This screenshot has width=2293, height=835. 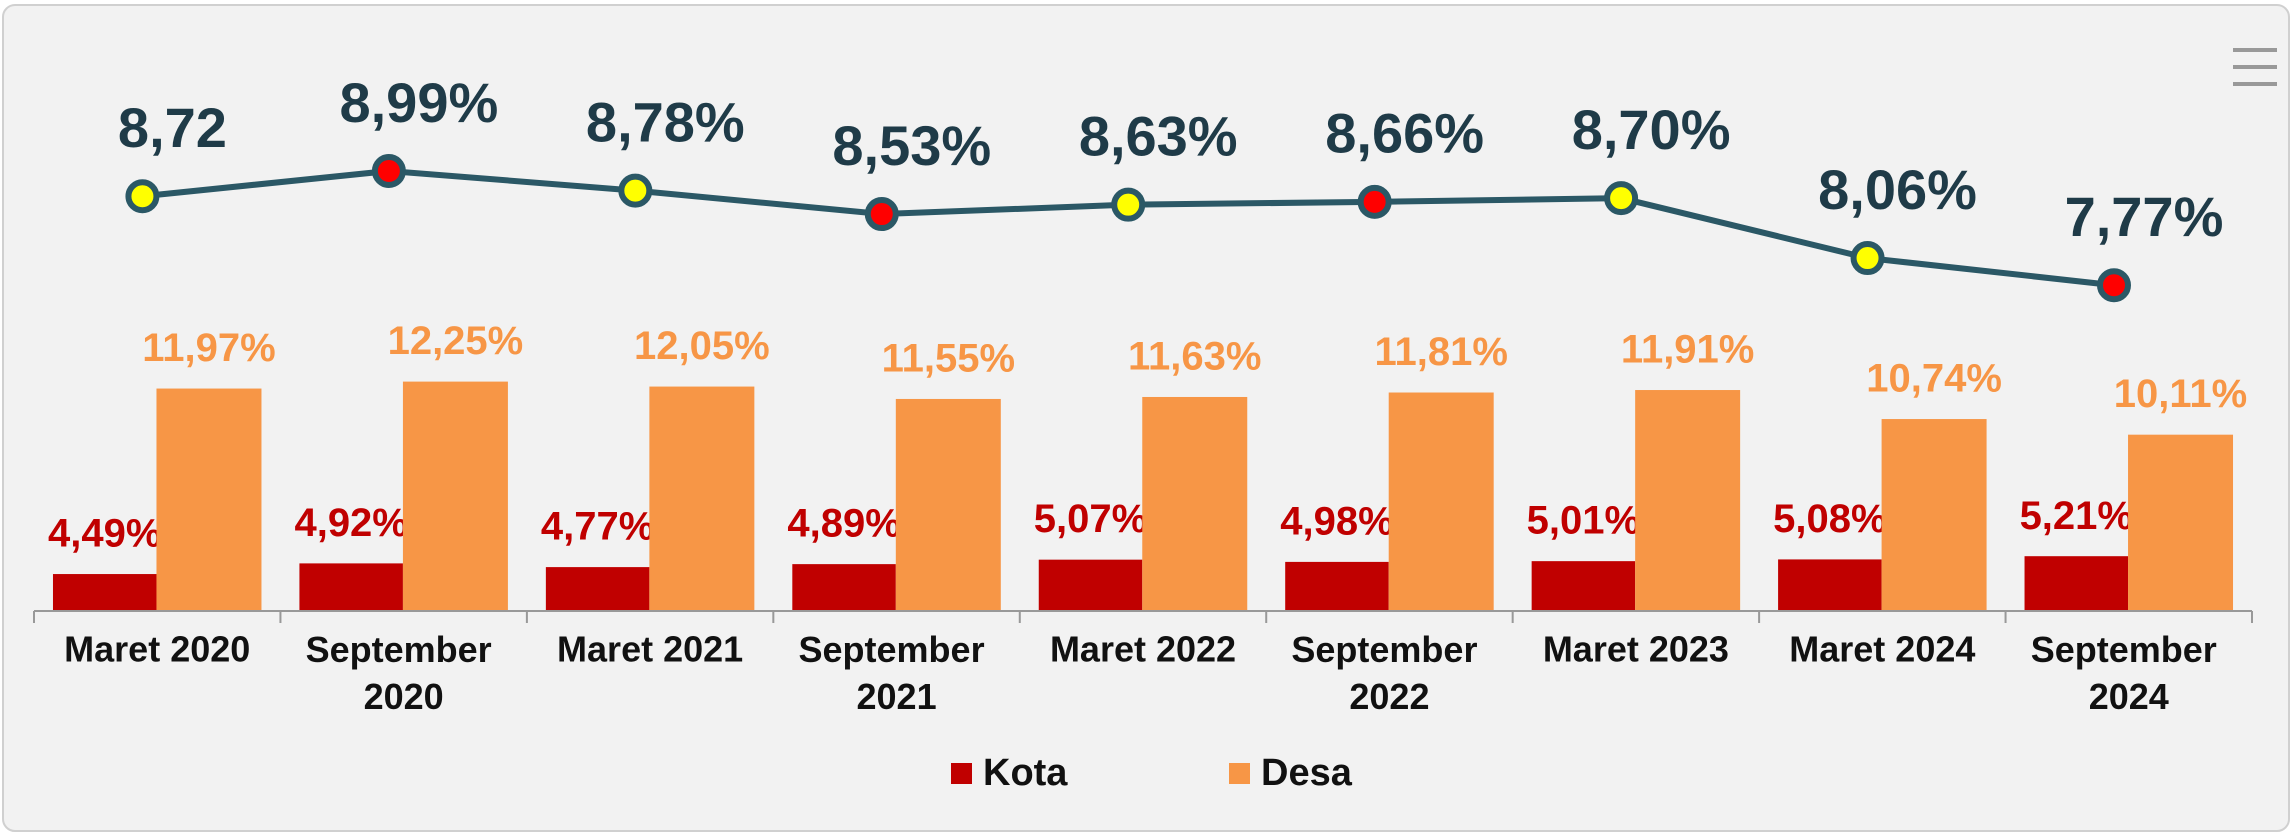 What do you see at coordinates (1651, 129) in the screenshot?
I see `data-label: 8,70%` at bounding box center [1651, 129].